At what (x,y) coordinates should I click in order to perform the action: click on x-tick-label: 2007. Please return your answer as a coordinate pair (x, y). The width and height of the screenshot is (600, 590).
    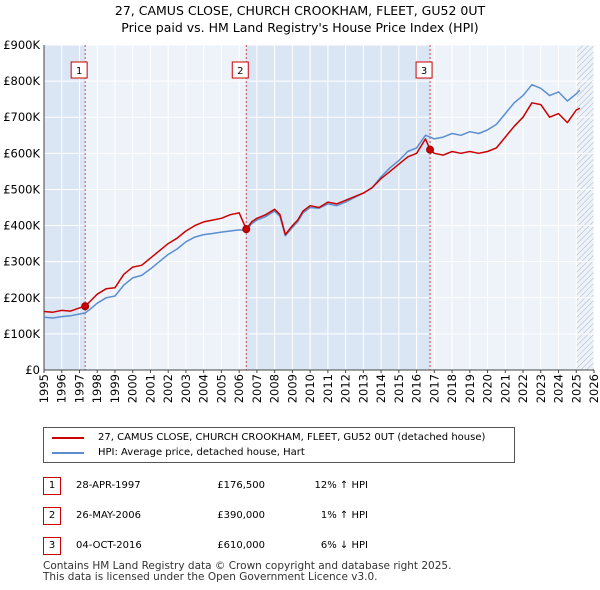
    Looking at the image, I should click on (257, 388).